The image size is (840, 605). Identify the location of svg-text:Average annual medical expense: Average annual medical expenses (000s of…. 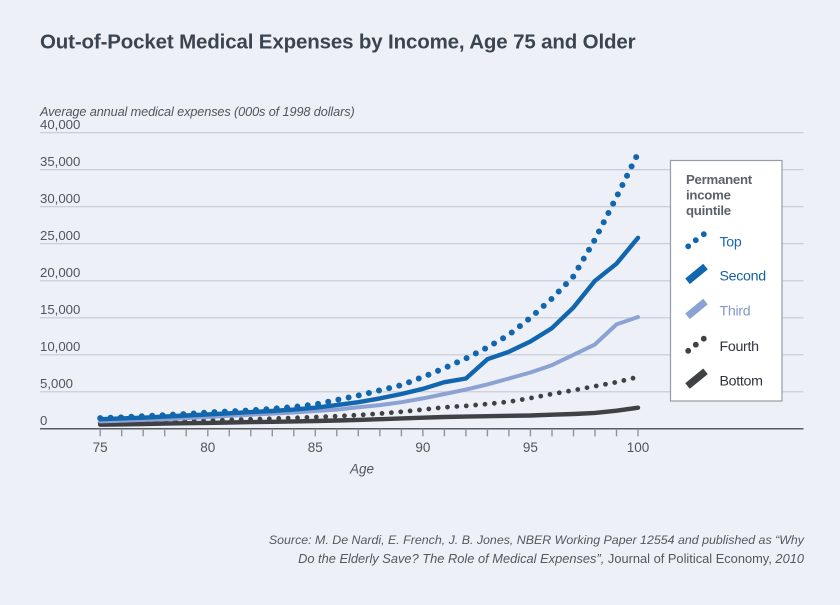
(197, 112).